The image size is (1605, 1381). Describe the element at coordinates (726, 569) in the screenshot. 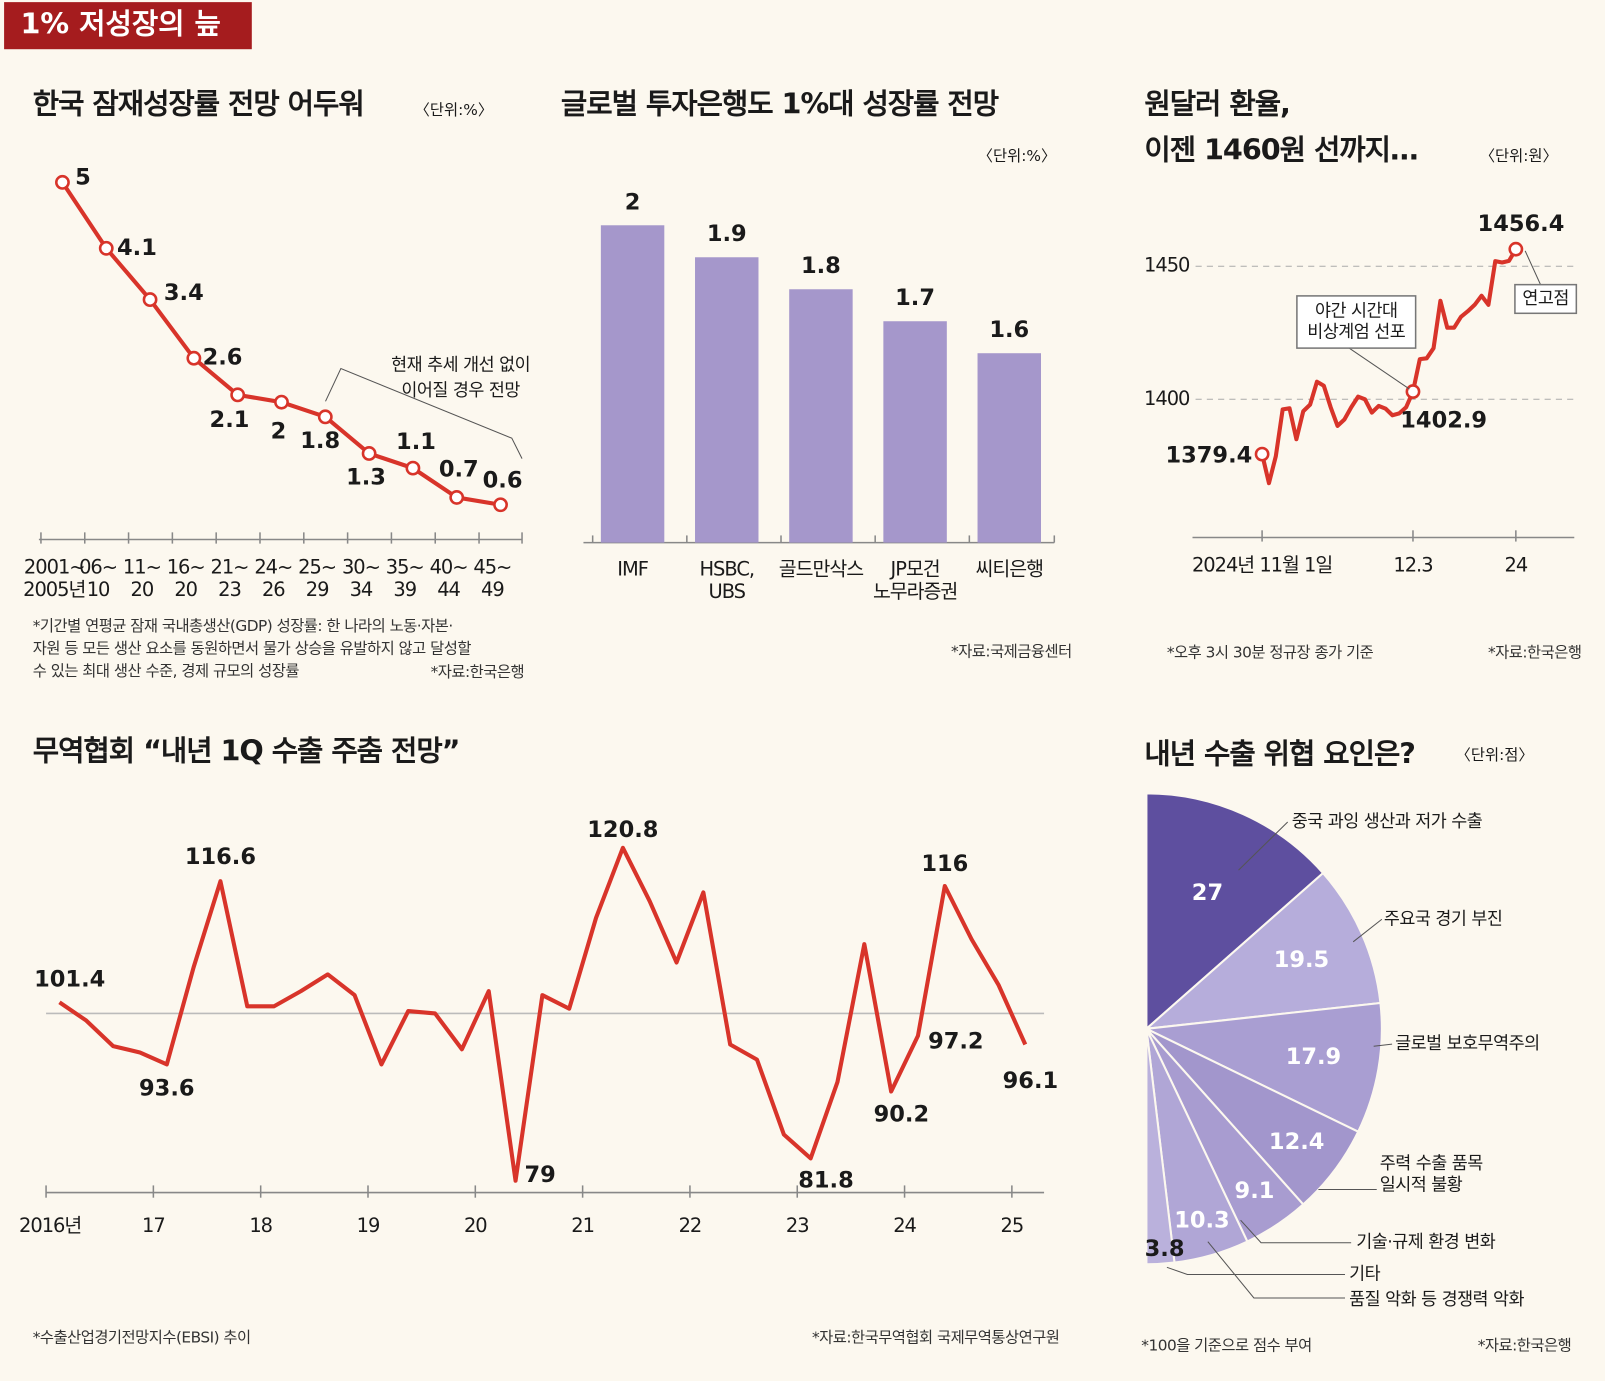

I see `x-tick-label: HSBC,` at that location.